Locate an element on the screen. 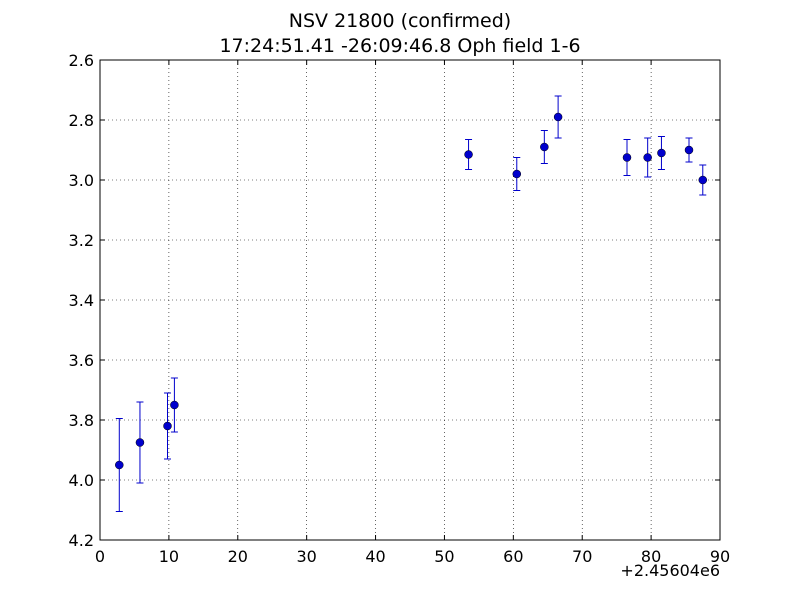  y-tick-label: 3.2 is located at coordinates (81, 240).